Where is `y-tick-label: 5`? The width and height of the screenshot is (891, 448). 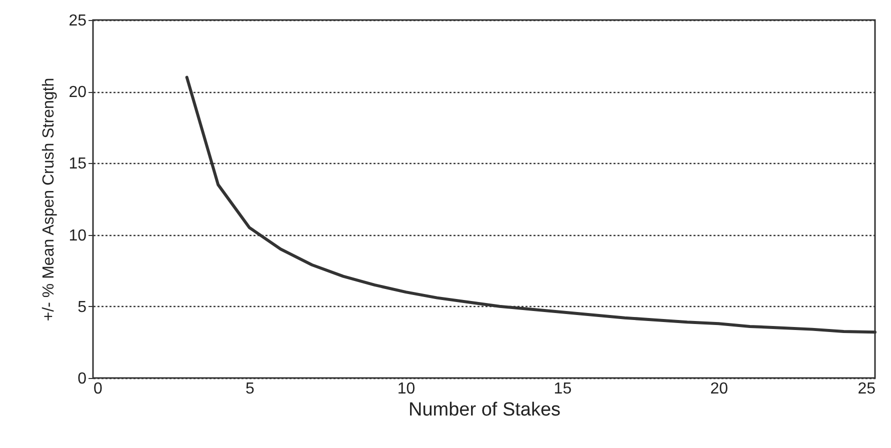
y-tick-label: 5 is located at coordinates (82, 307).